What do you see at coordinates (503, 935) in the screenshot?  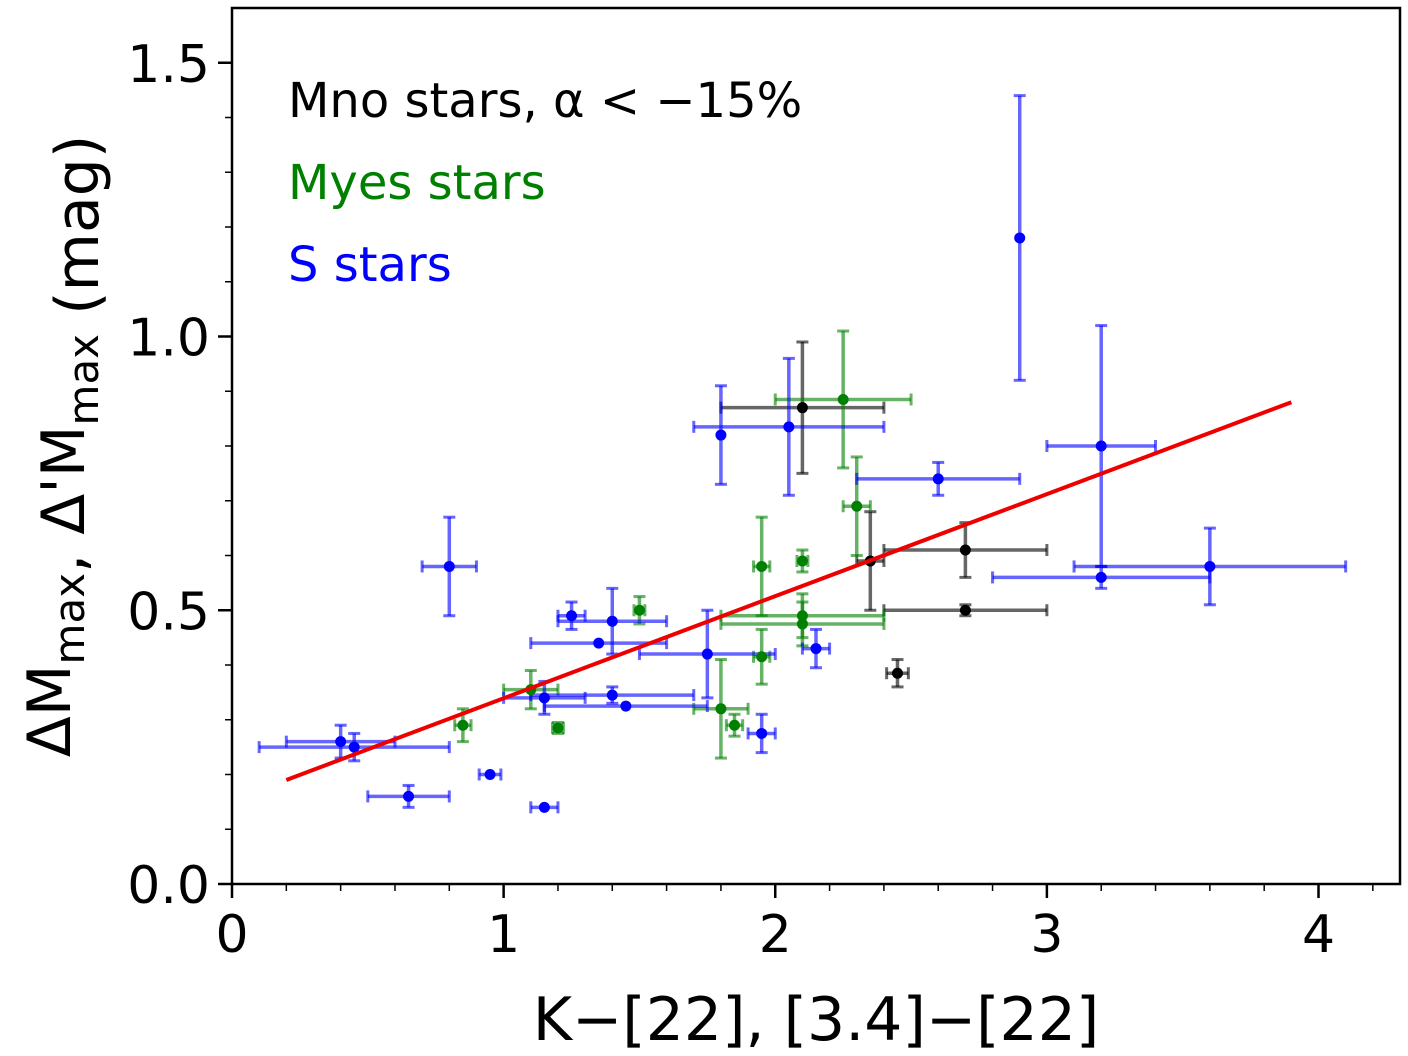 I see `x-tick-label: 1` at bounding box center [503, 935].